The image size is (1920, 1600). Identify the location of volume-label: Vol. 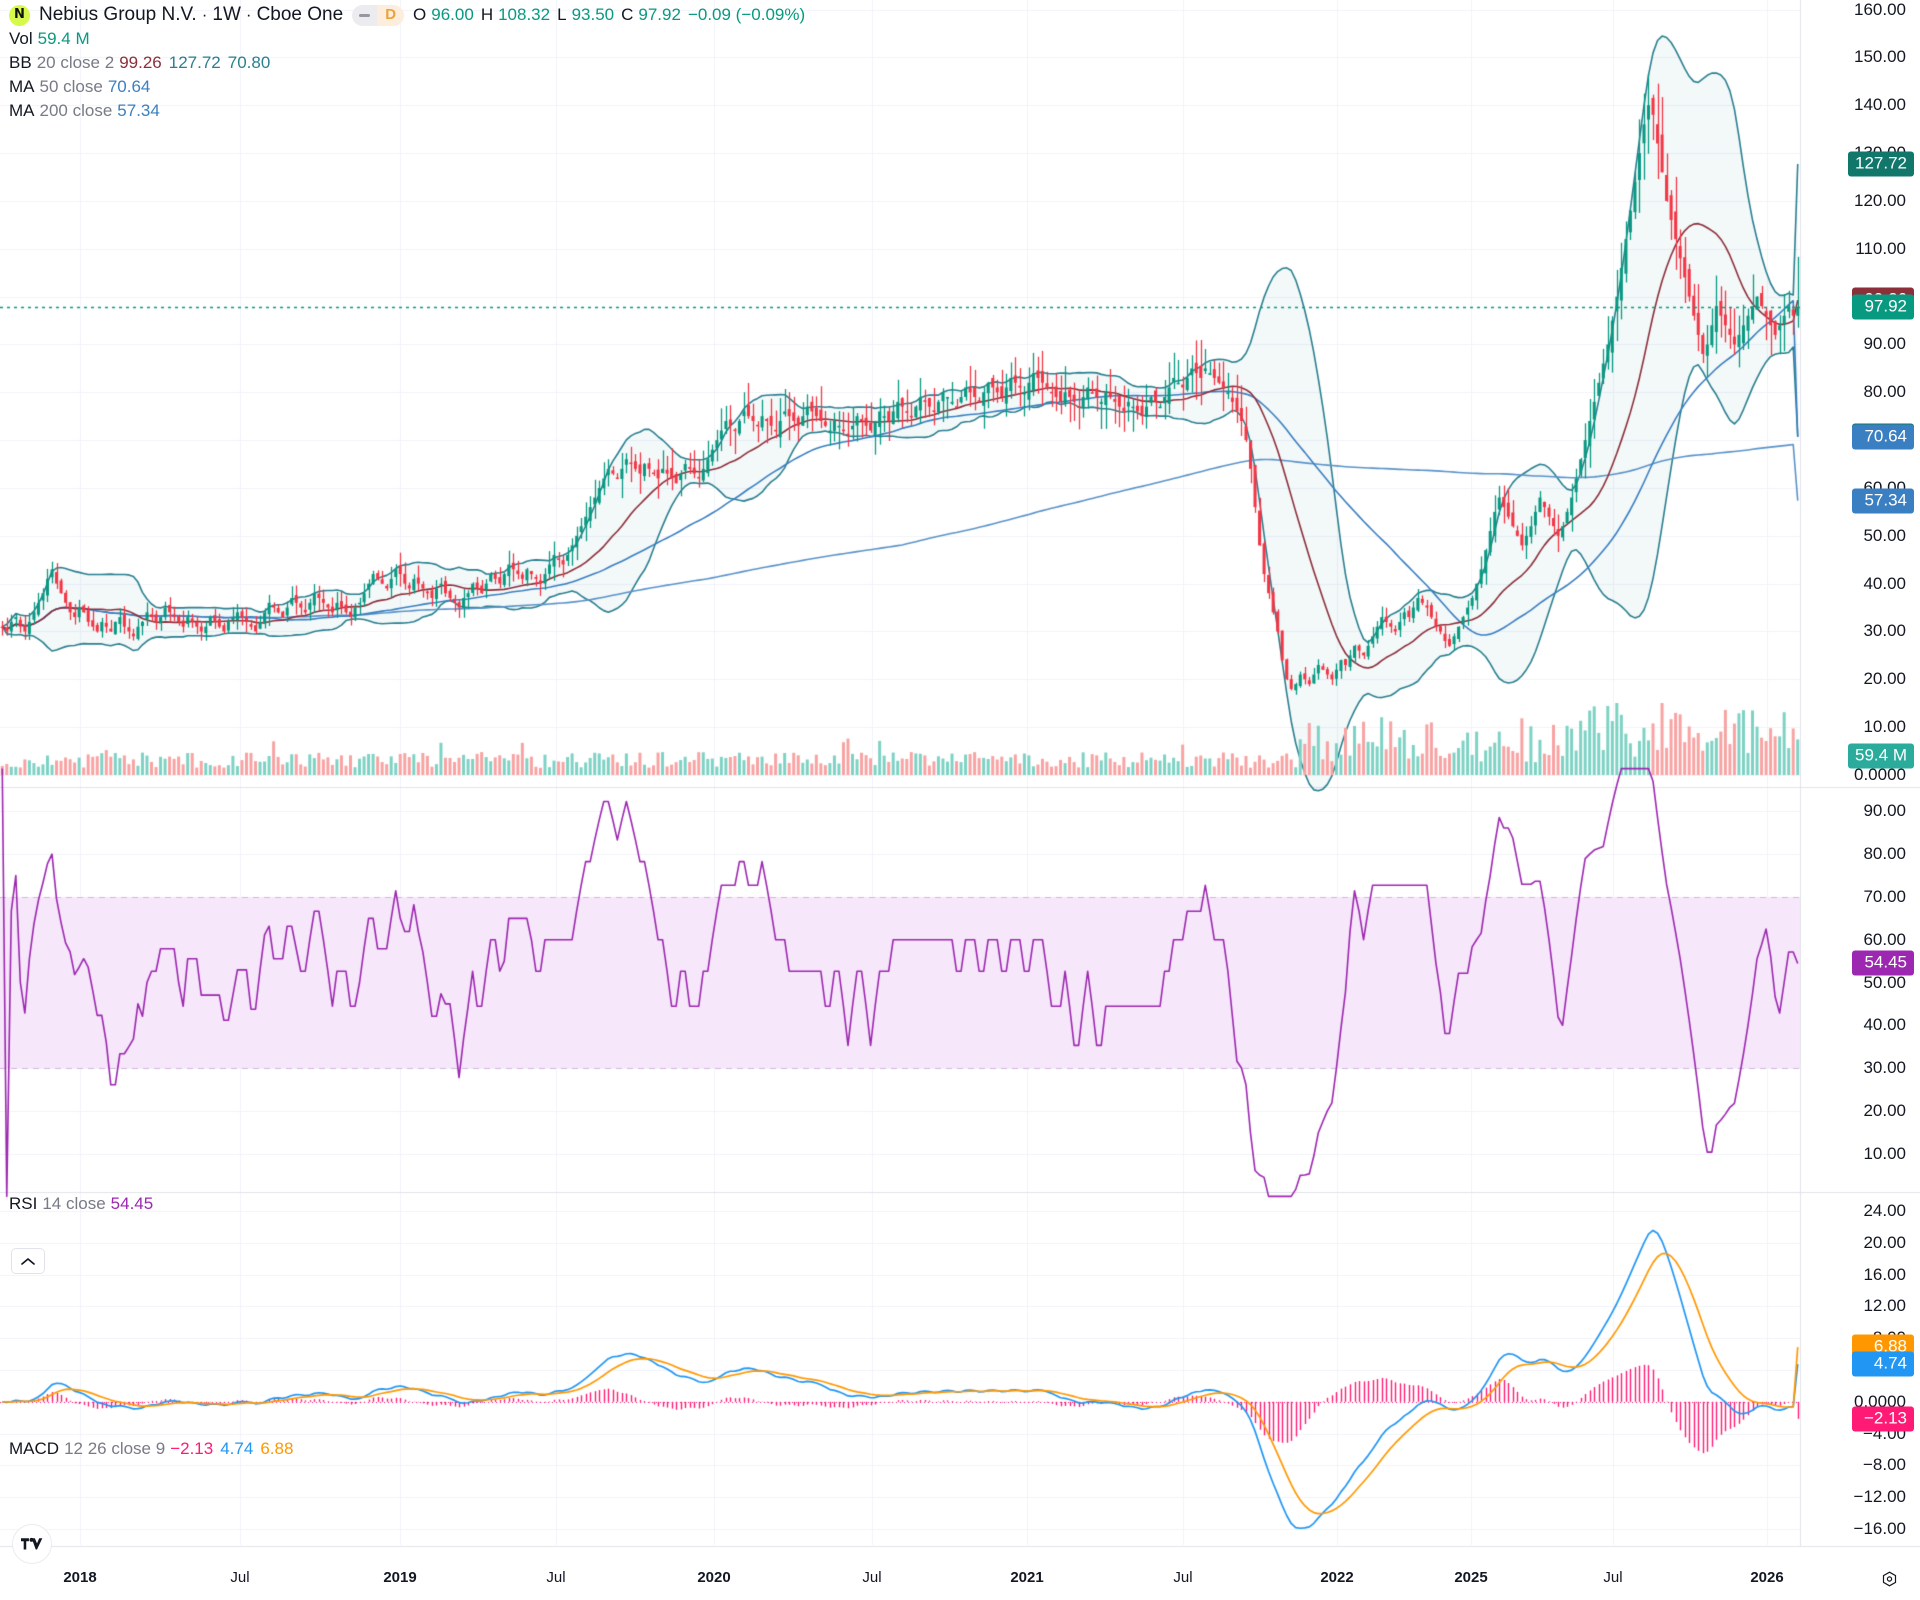
(21, 38).